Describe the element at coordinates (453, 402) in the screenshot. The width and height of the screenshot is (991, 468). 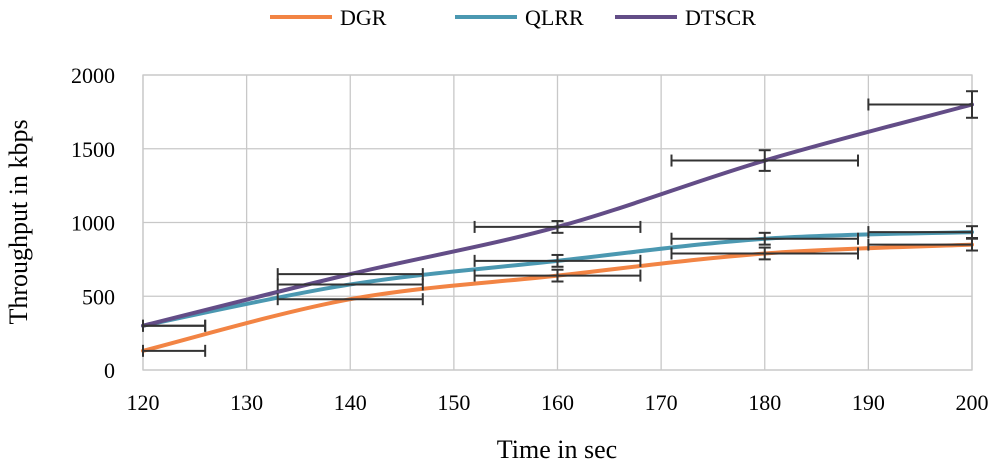
I see `x-tick-label: 150` at that location.